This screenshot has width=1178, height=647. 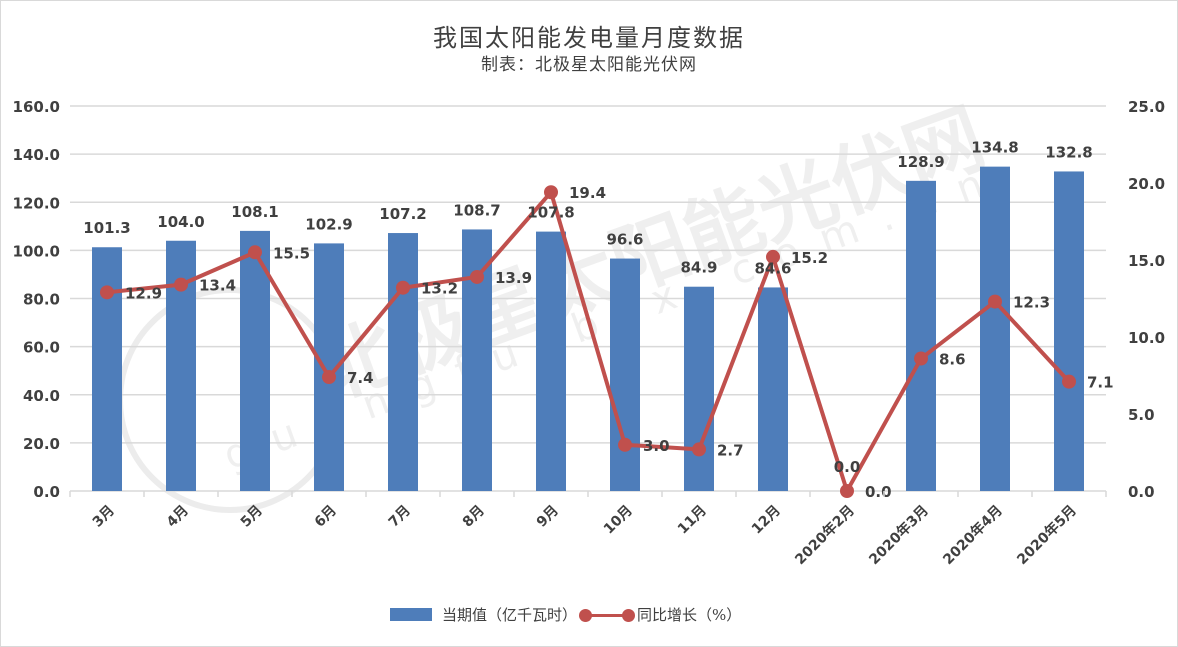 What do you see at coordinates (772, 268) in the screenshot?
I see `svg-text: 84.6` at bounding box center [772, 268].